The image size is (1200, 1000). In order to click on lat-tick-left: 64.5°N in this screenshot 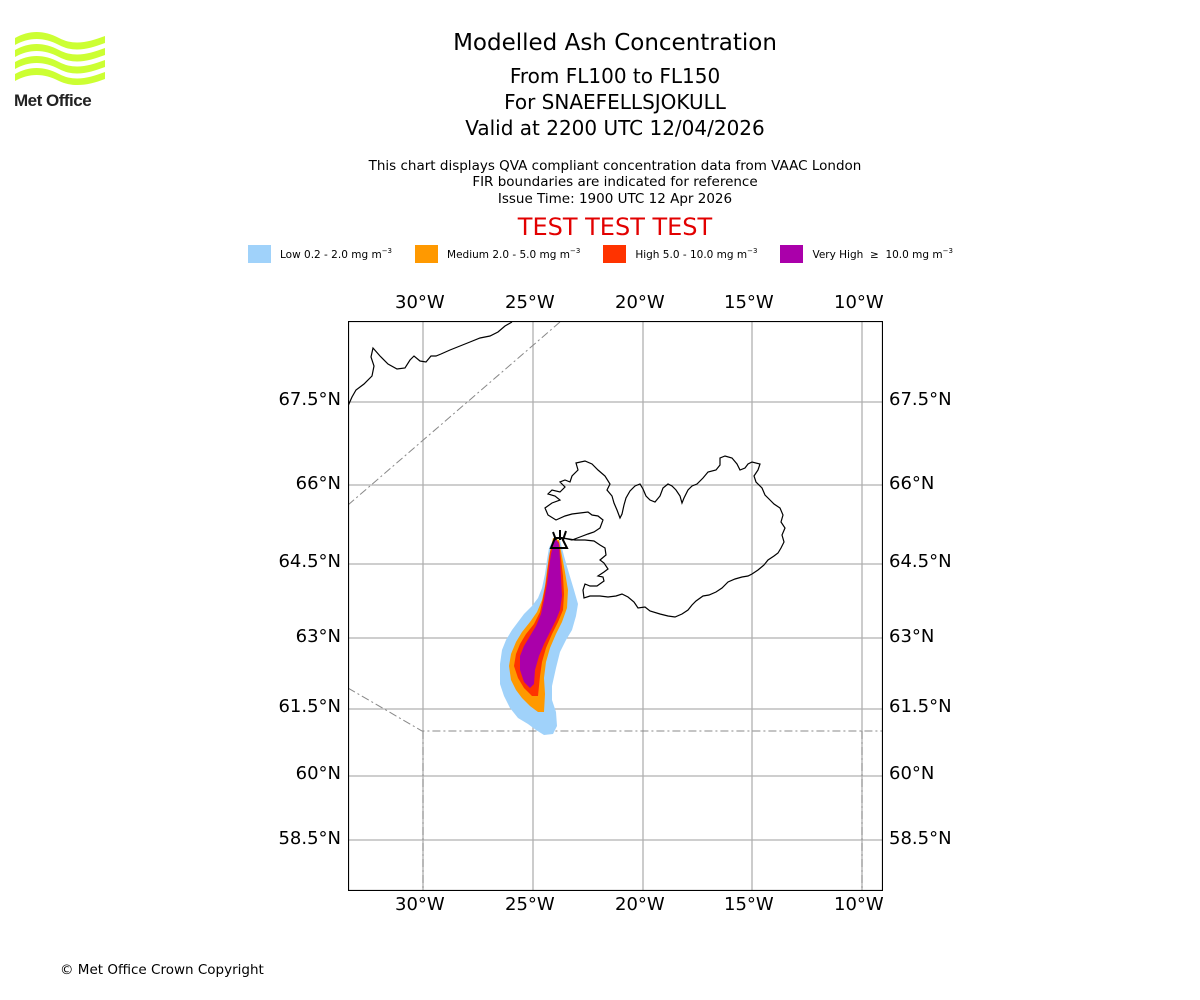, I will do `click(309, 561)`.